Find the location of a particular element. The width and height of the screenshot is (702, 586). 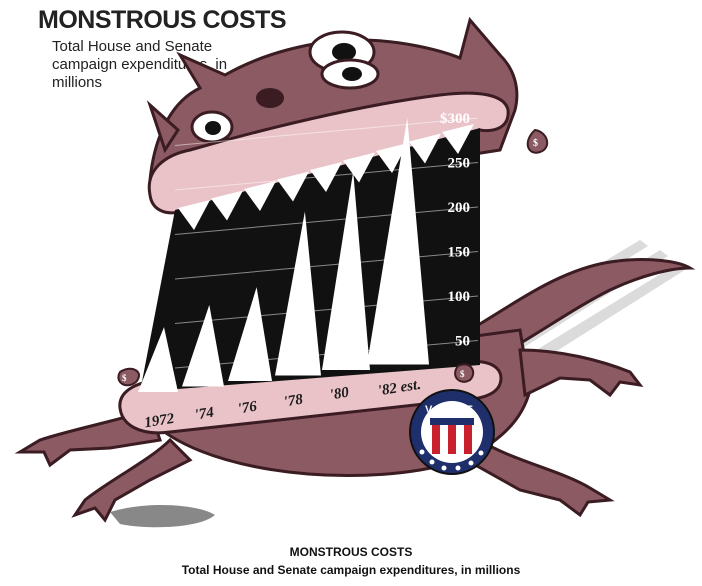

chart-title: MONSTROUS COSTS is located at coordinates (162, 20).